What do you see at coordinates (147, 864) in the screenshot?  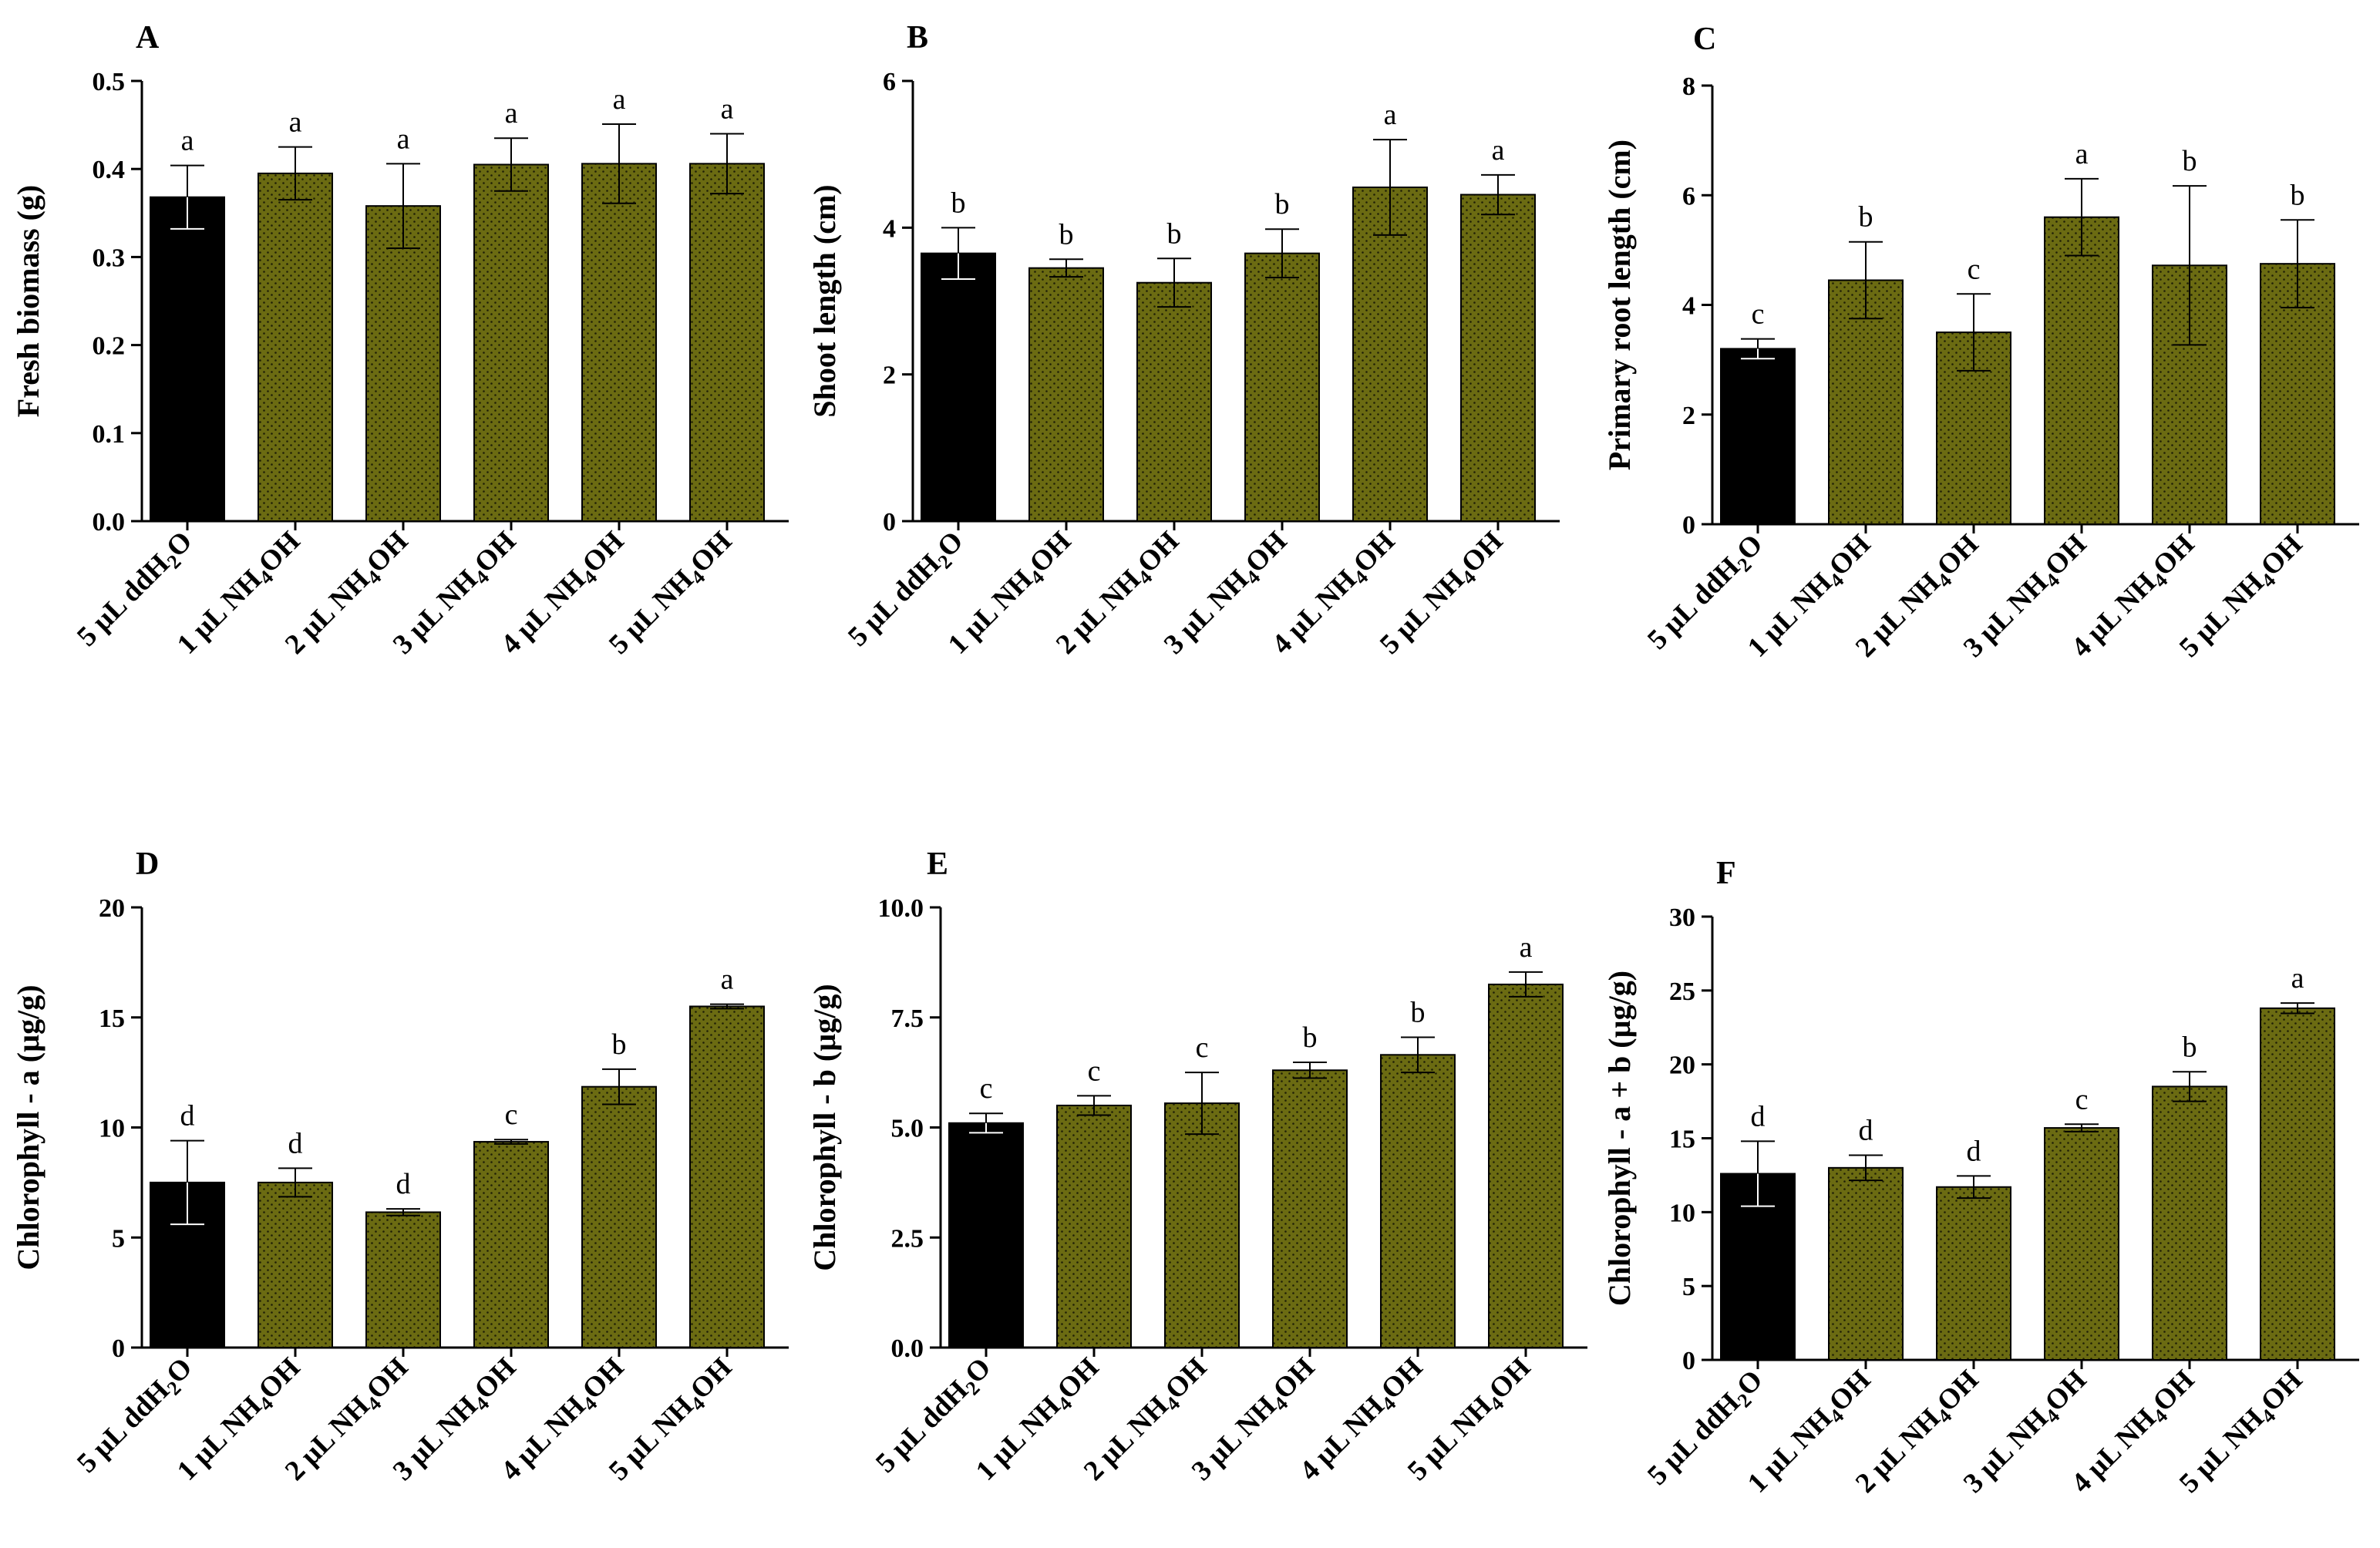 I see `panel-letter: D` at bounding box center [147, 864].